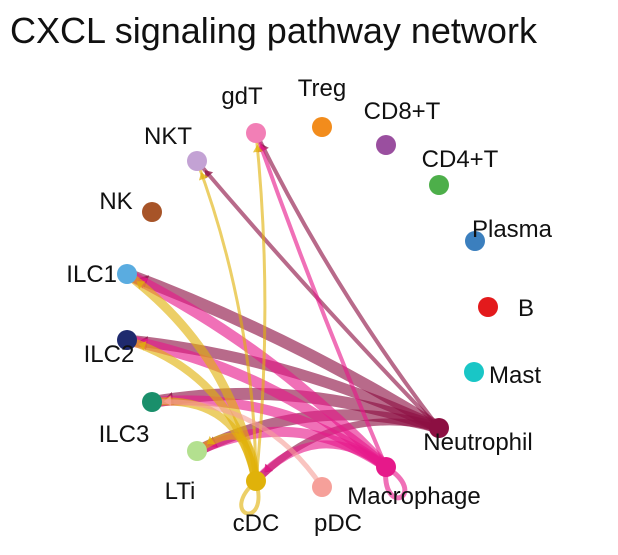  I want to click on node-label-lti: LTi, so click(180, 491).